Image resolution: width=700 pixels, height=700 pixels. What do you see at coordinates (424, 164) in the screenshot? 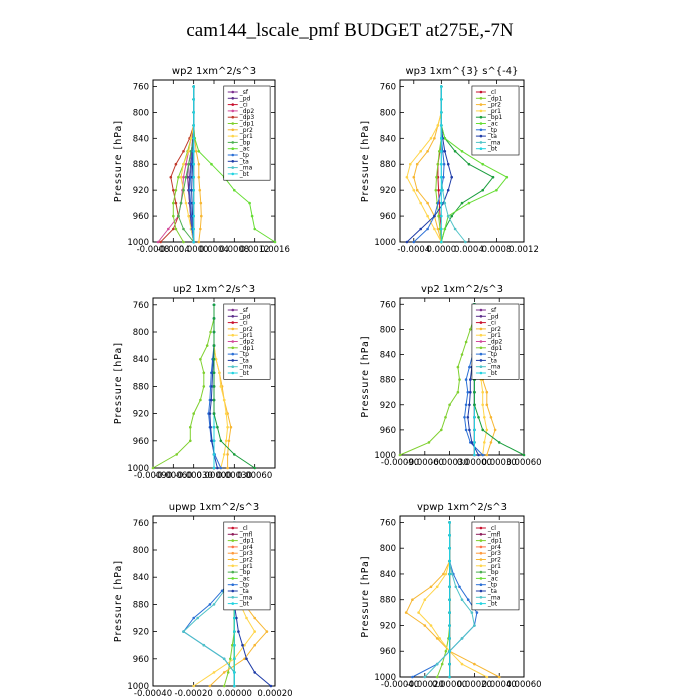
I see `series-line-pr1` at bounding box center [424, 164].